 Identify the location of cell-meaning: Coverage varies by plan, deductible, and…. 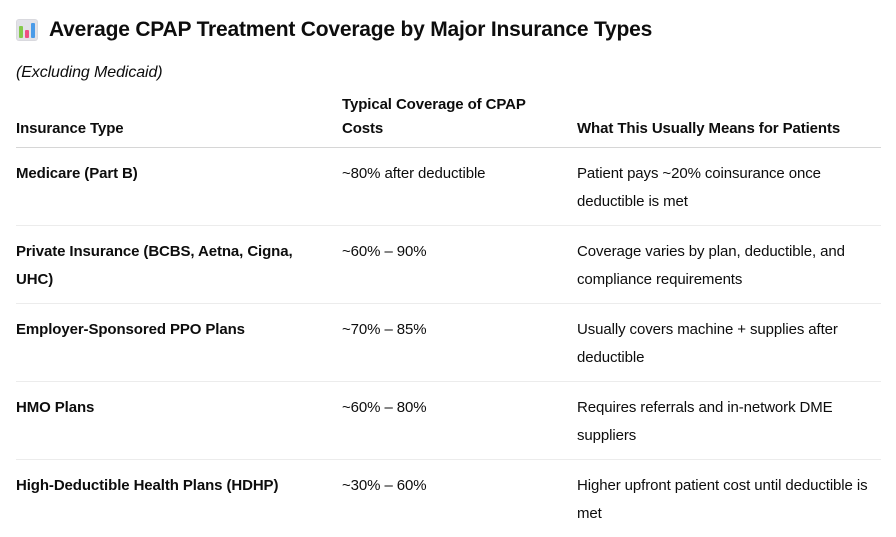
(729, 264).